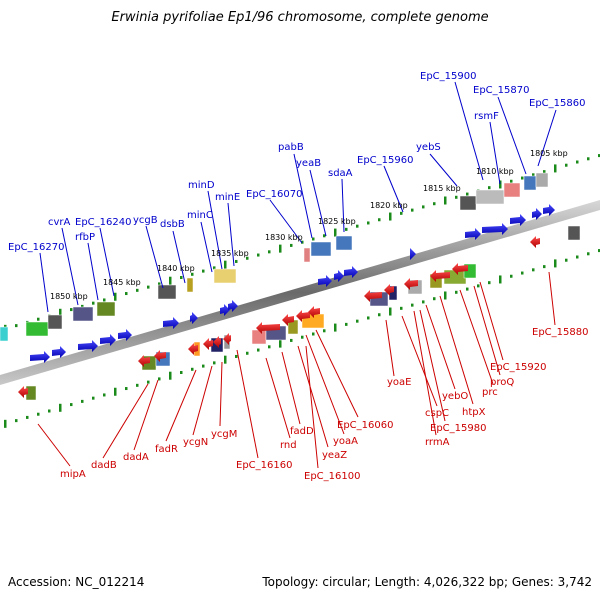 The width and height of the screenshot is (600, 600). I want to click on gene-label-cspC: cspC, so click(437, 413).